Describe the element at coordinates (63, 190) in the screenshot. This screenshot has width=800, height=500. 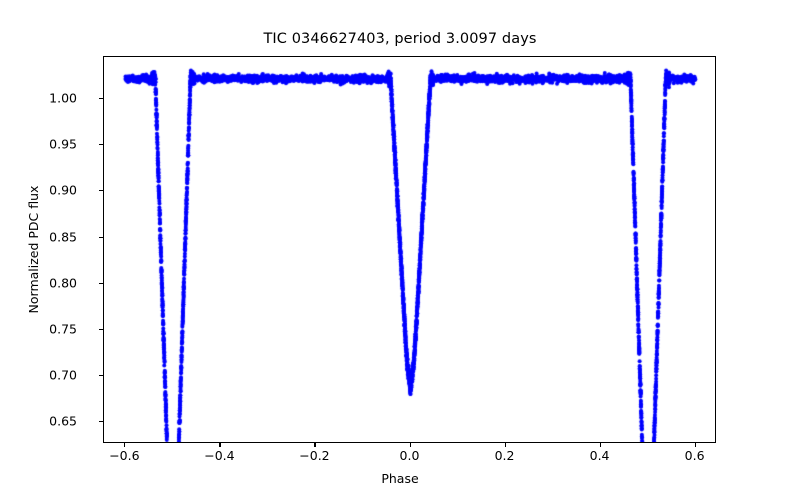
I see `y-tick-label: 0.90` at that location.